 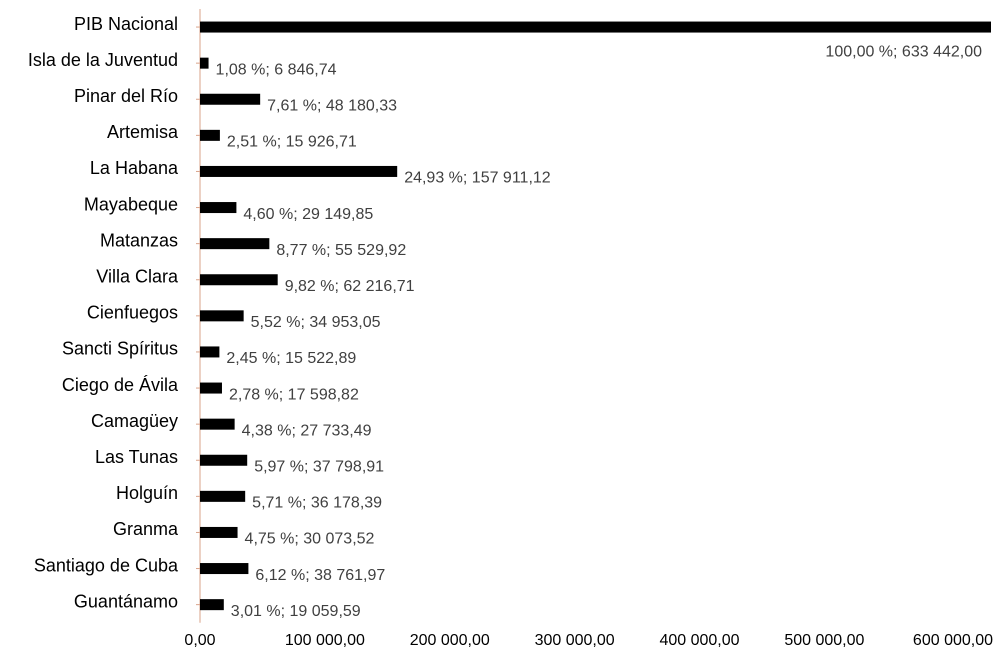 What do you see at coordinates (147, 493) in the screenshot?
I see `category-label: Holguín` at bounding box center [147, 493].